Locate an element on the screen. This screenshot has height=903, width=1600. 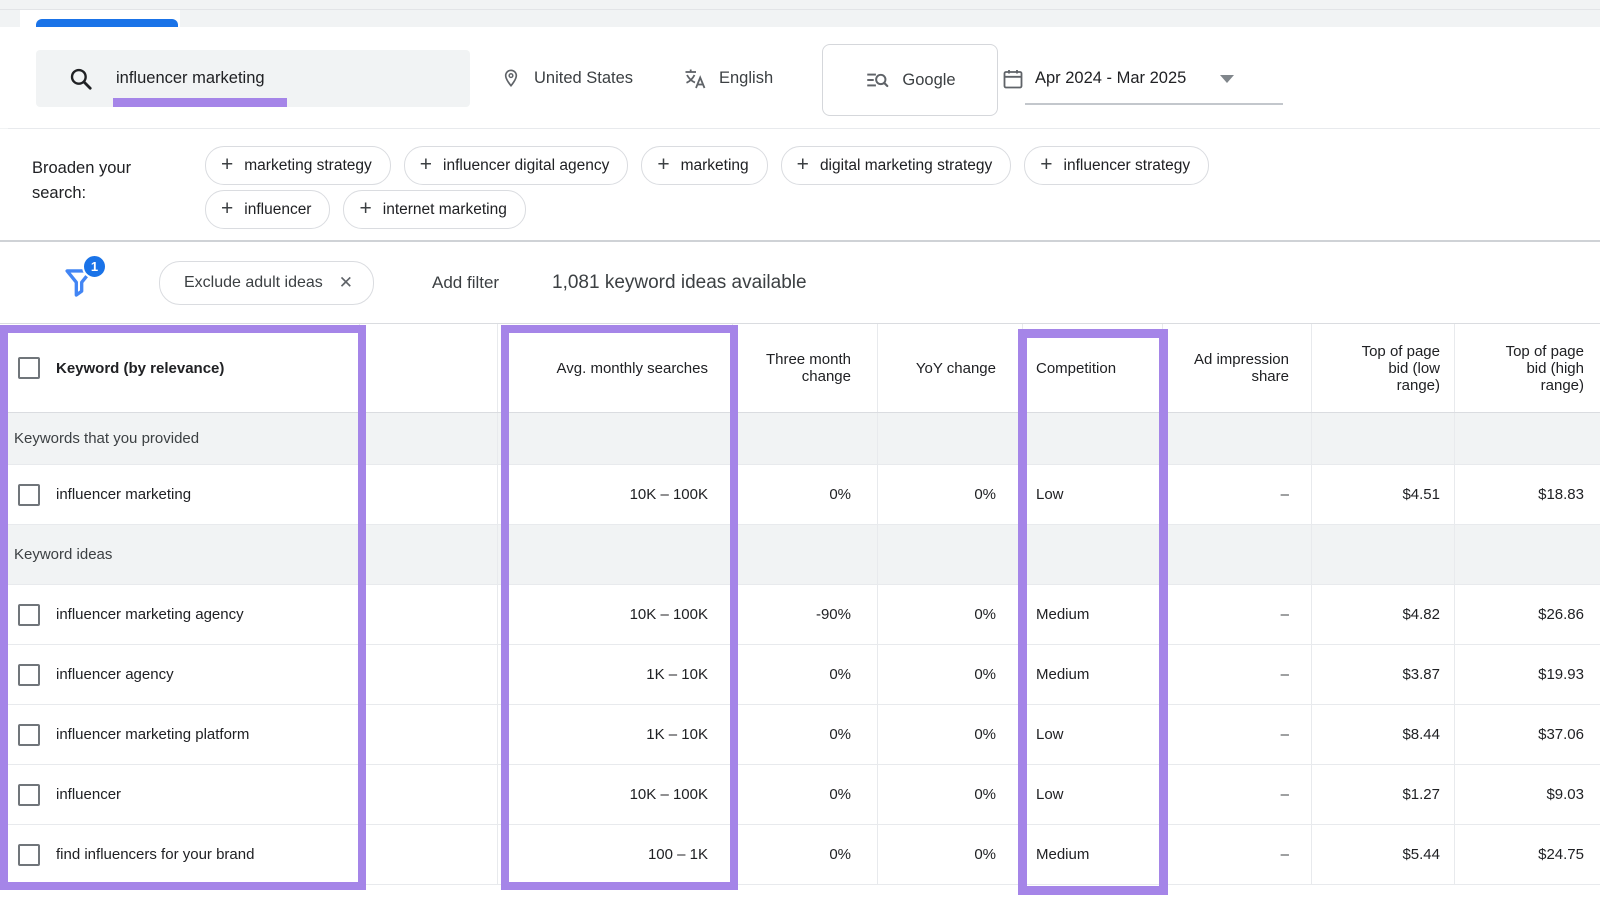
active-filter-chip: Exclude adult ideas ✕ is located at coordinates (267, 283).